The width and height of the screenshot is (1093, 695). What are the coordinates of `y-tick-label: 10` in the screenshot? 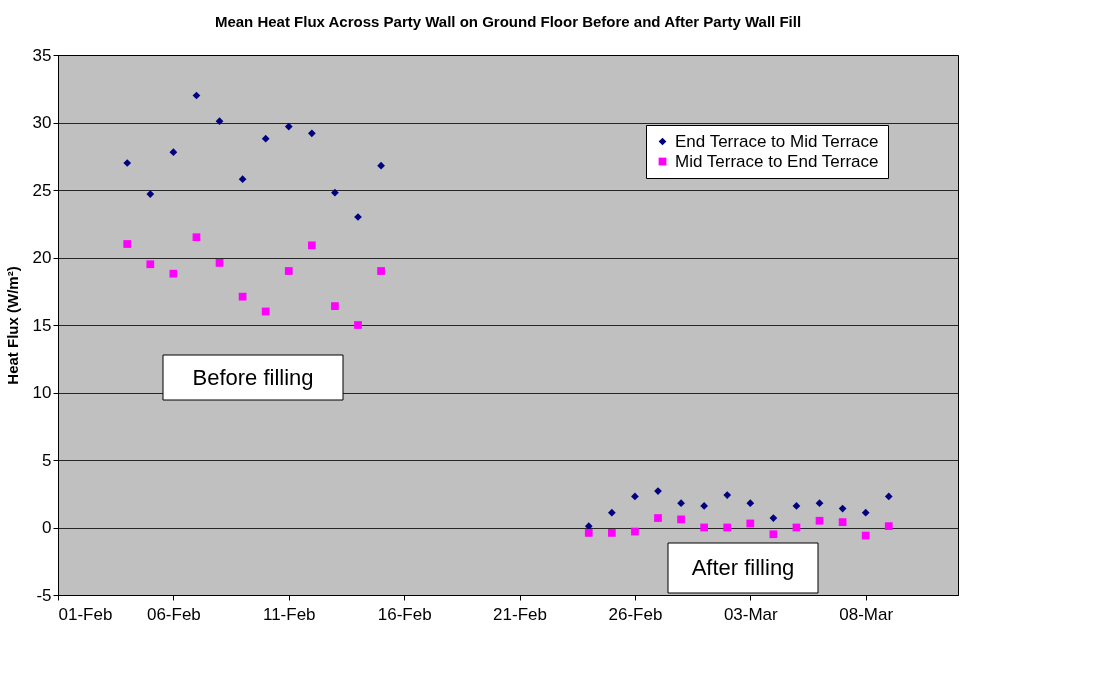 It's located at (42, 392).